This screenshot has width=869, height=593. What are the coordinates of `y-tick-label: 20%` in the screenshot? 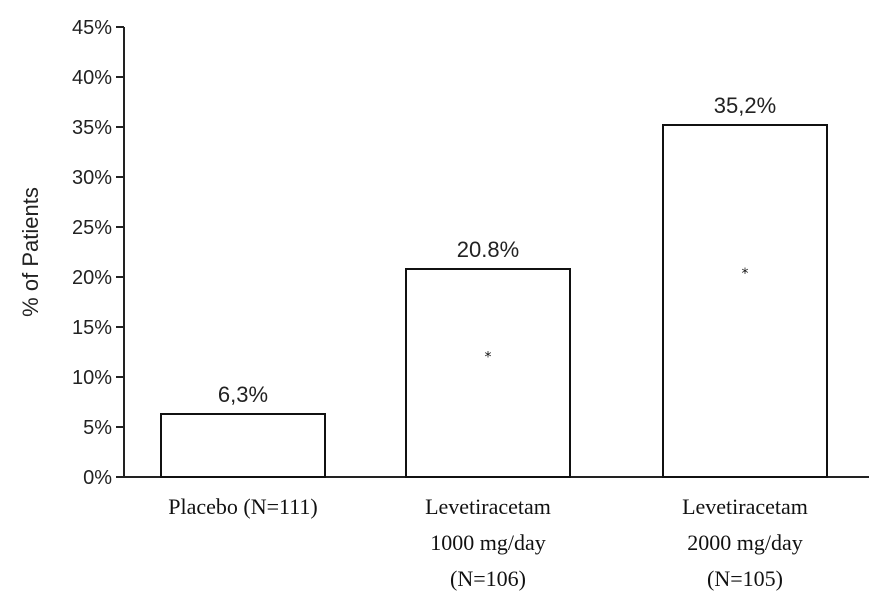 It's located at (92, 278).